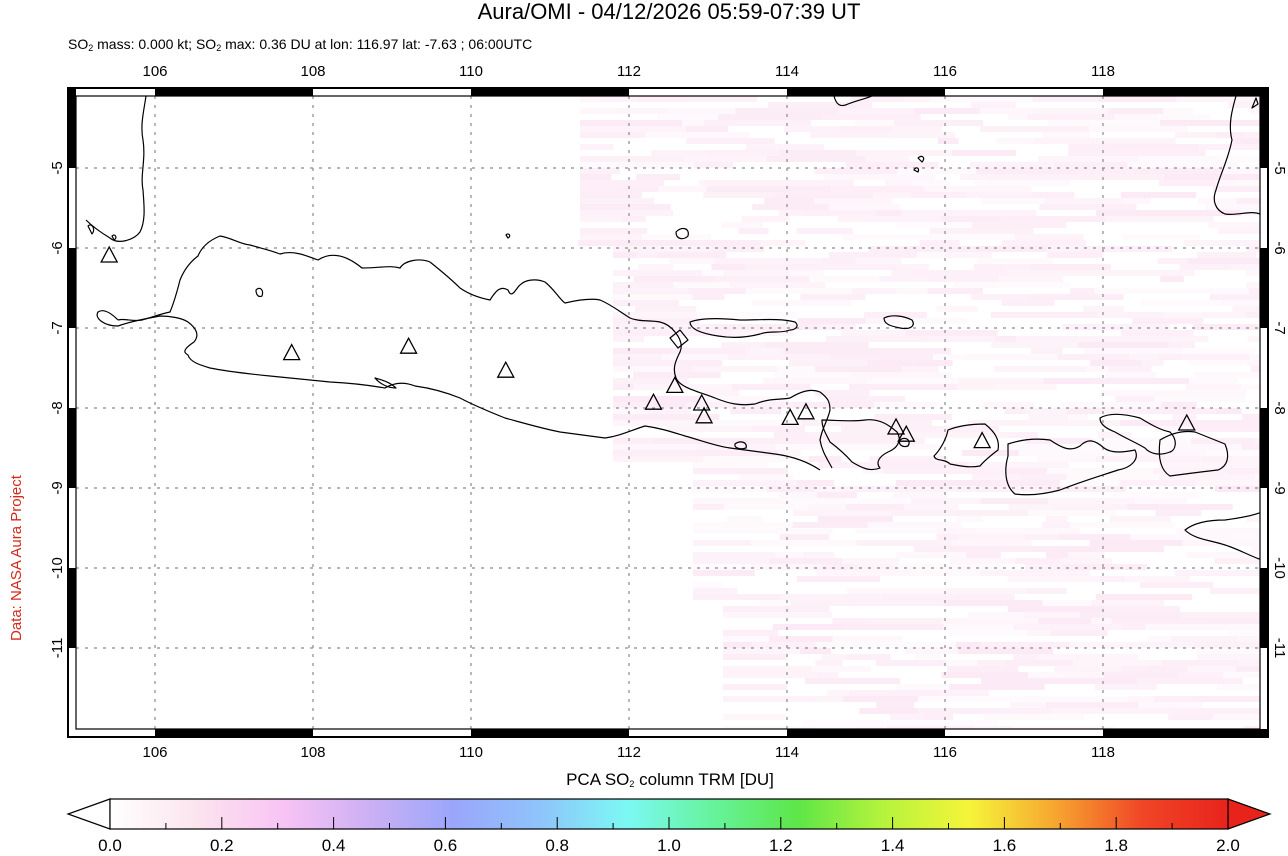  What do you see at coordinates (57, 247) in the screenshot?
I see `lat-tick-label-left: -6` at bounding box center [57, 247].